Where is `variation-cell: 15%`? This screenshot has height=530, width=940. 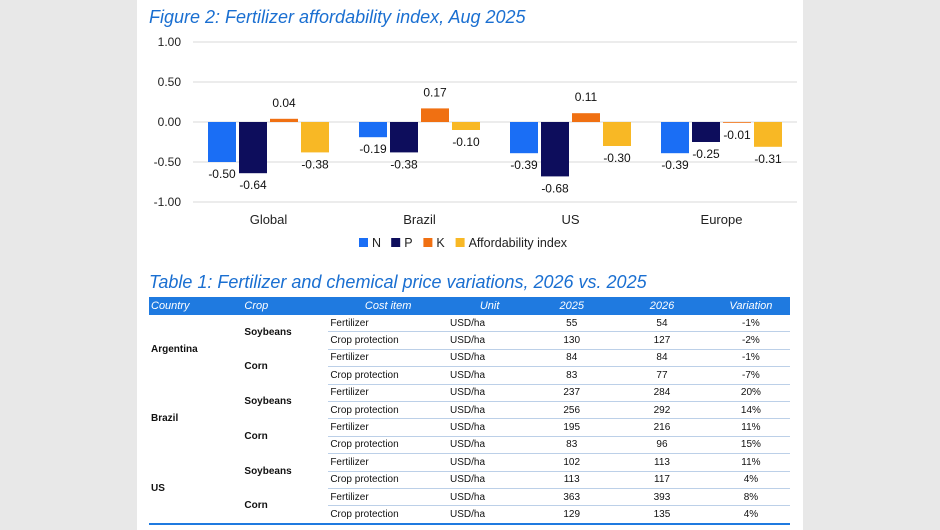
variation-cell: 15% is located at coordinates (750, 445).